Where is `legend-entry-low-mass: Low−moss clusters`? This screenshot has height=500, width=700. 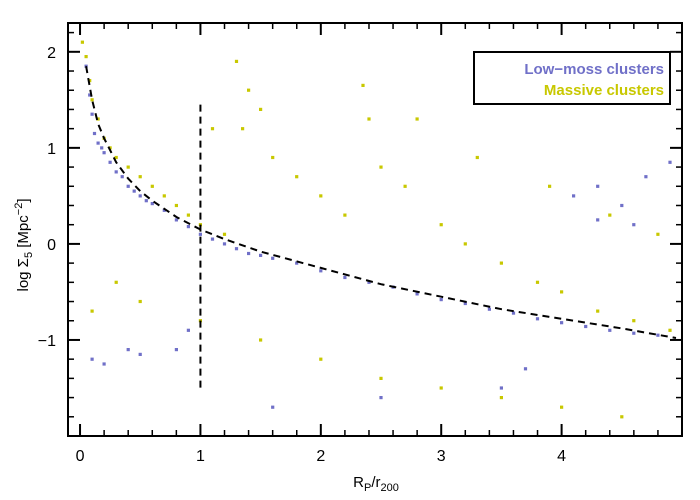 legend-entry-low-mass: Low−moss clusters is located at coordinates (594, 69).